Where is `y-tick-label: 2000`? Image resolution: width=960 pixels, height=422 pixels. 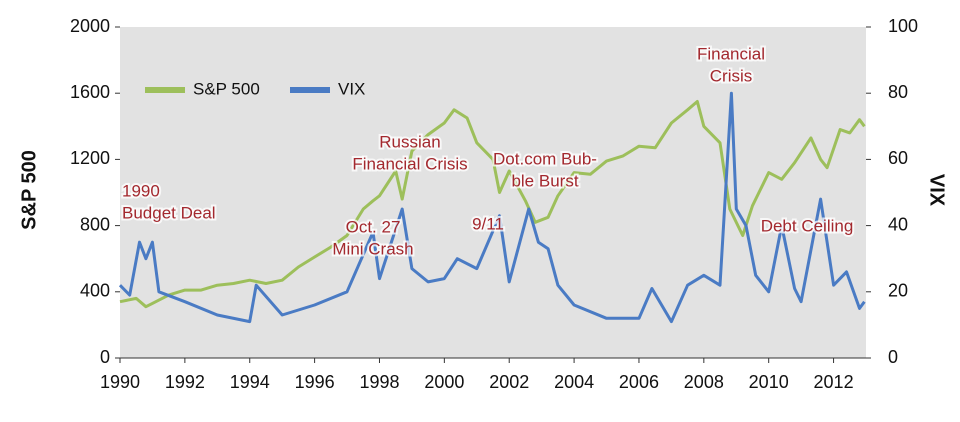 y-tick-label: 2000 is located at coordinates (90, 26).